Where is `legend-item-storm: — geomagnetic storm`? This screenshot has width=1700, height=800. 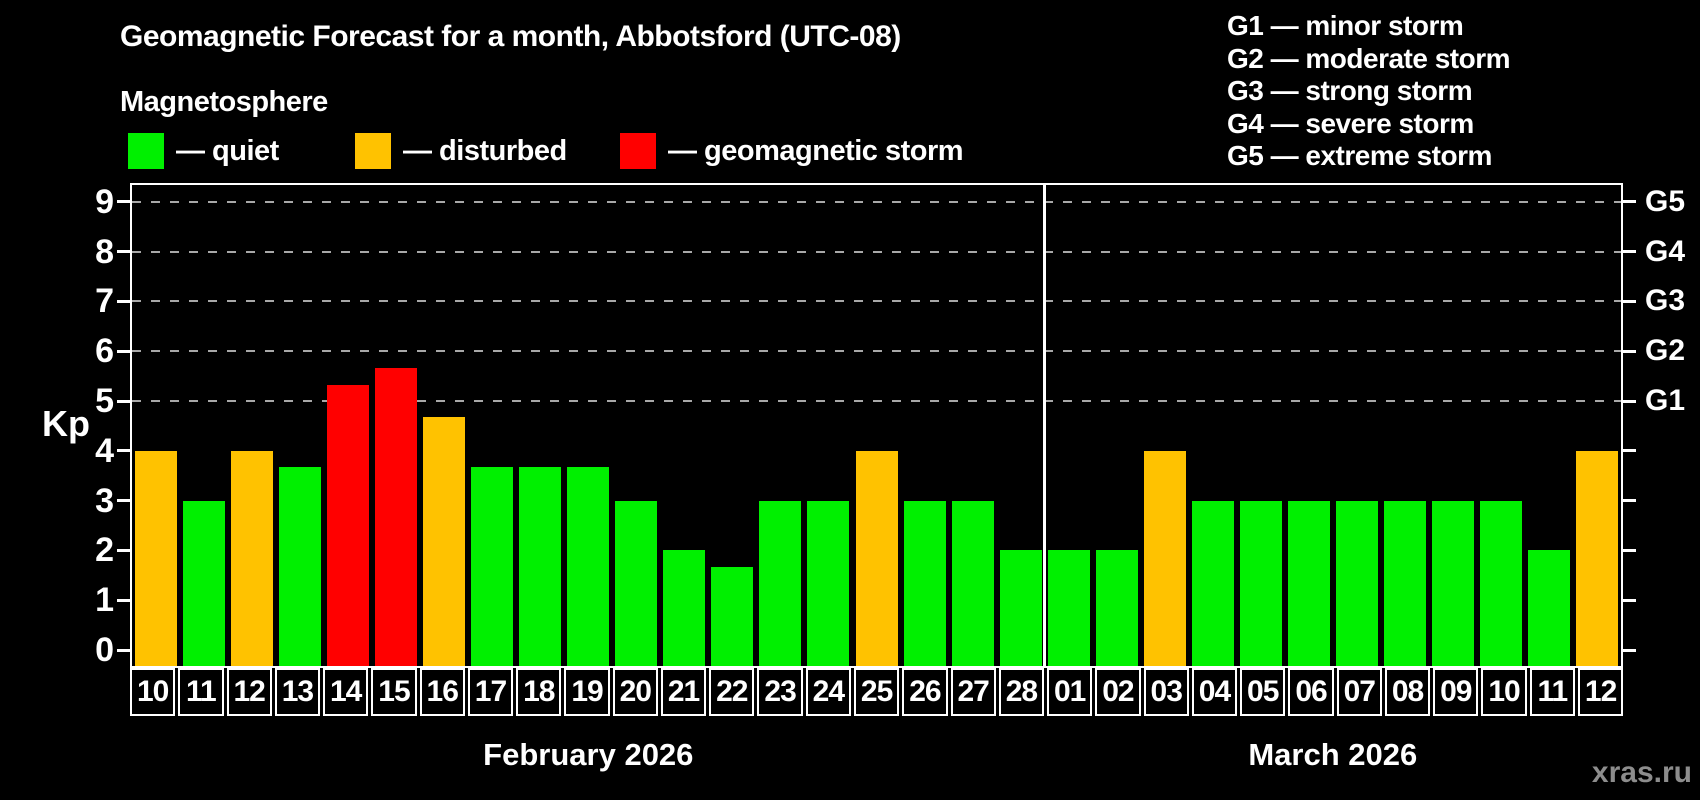
legend-item-storm: — geomagnetic storm is located at coordinates (792, 151).